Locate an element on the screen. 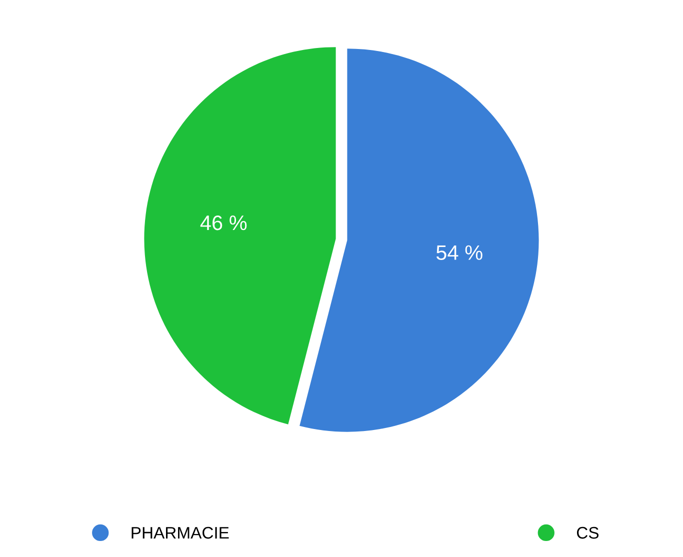 Image resolution: width=683 pixels, height=557 pixels. legend-label: PHARMACIE is located at coordinates (180, 532).